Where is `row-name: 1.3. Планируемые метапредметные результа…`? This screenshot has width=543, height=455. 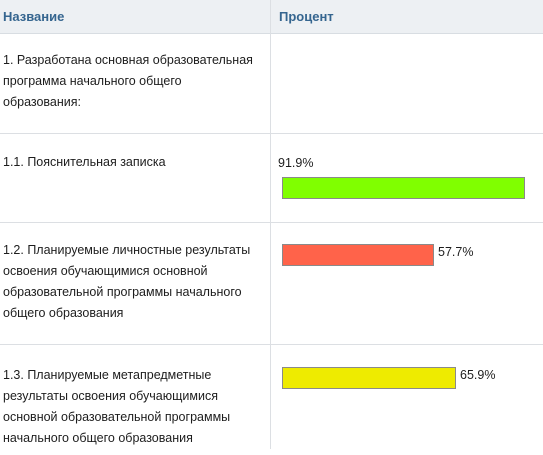 row-name: 1.3. Планируемые метапредметные результа… is located at coordinates (117, 406).